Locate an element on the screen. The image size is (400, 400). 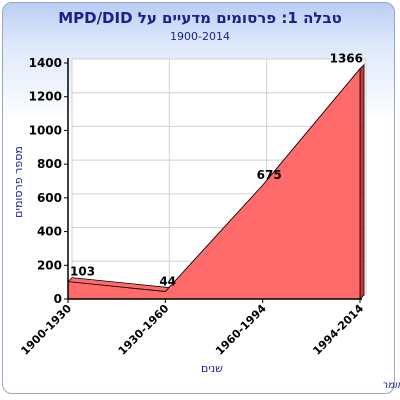
x-tick-label: 1994-2014 is located at coordinates (338, 330).